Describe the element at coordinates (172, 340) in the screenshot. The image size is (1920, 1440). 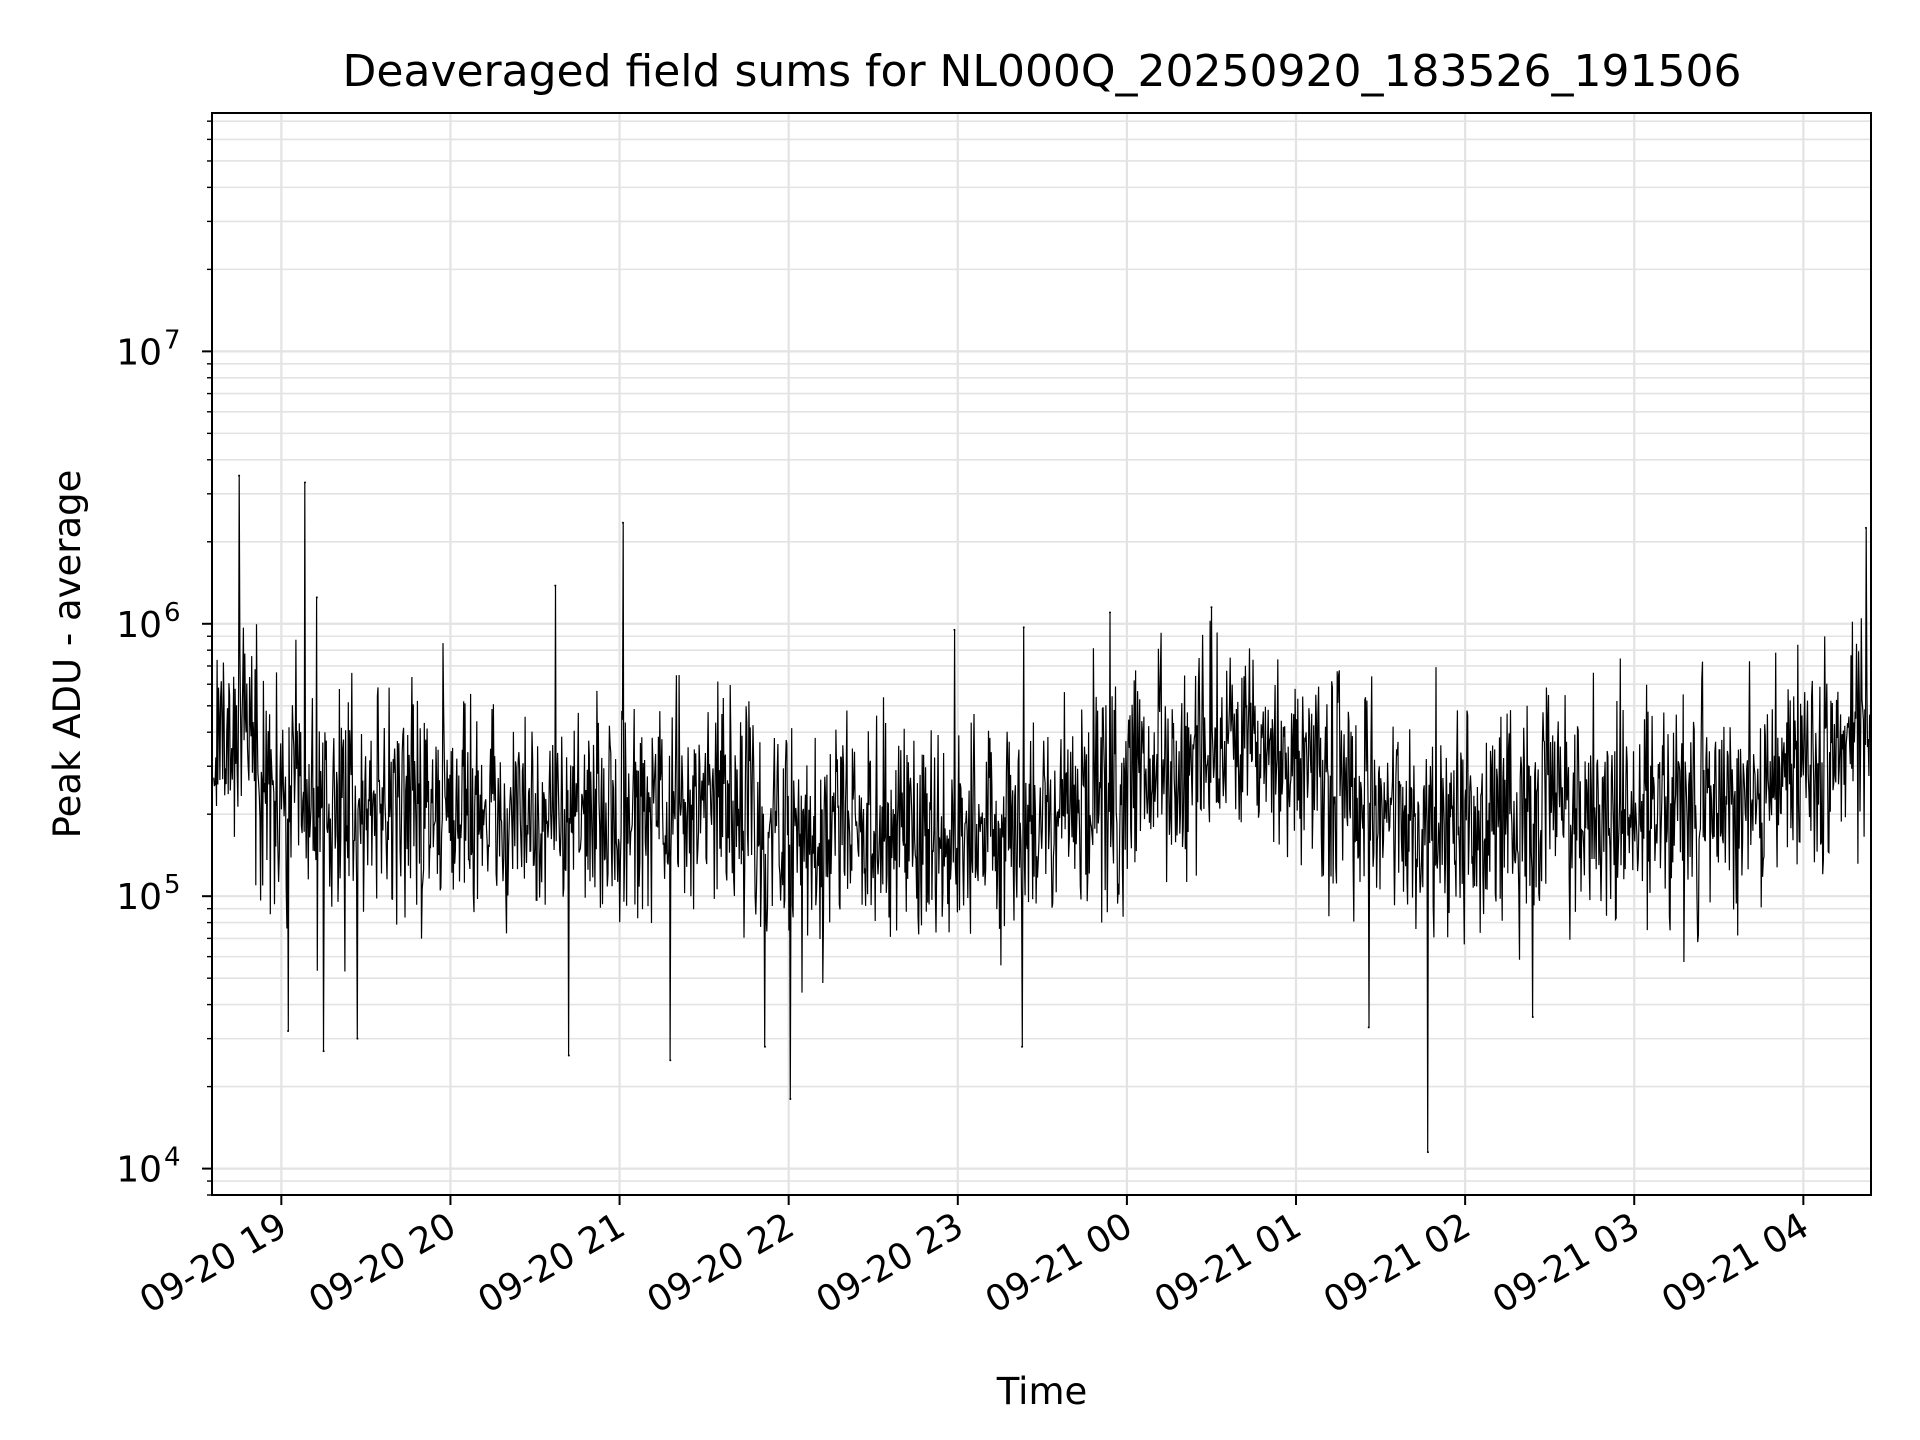
I see `y-tick-exponent: 7` at that location.